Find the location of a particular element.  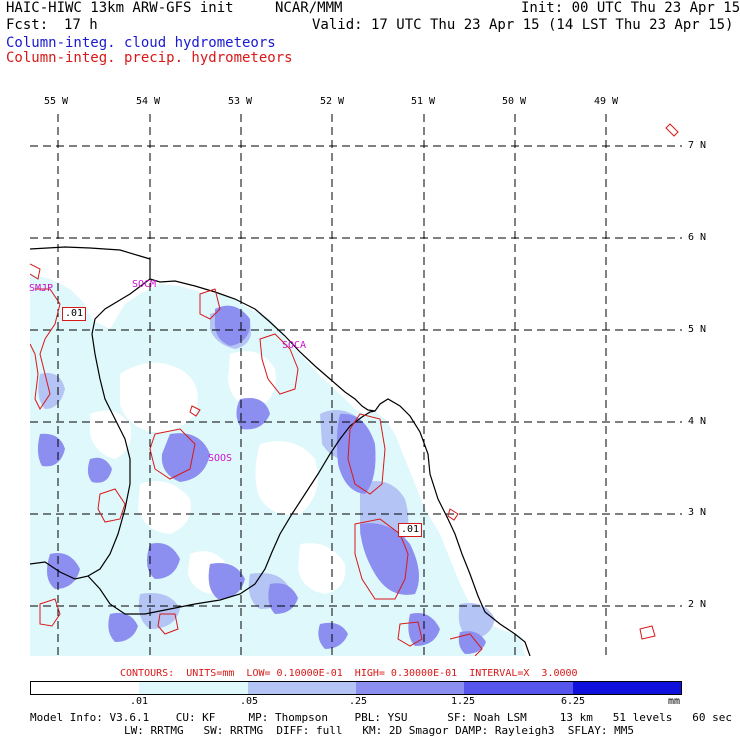

init-time: Init: 00 UTC Thu 23 Apr 15 is located at coordinates (630, 8).